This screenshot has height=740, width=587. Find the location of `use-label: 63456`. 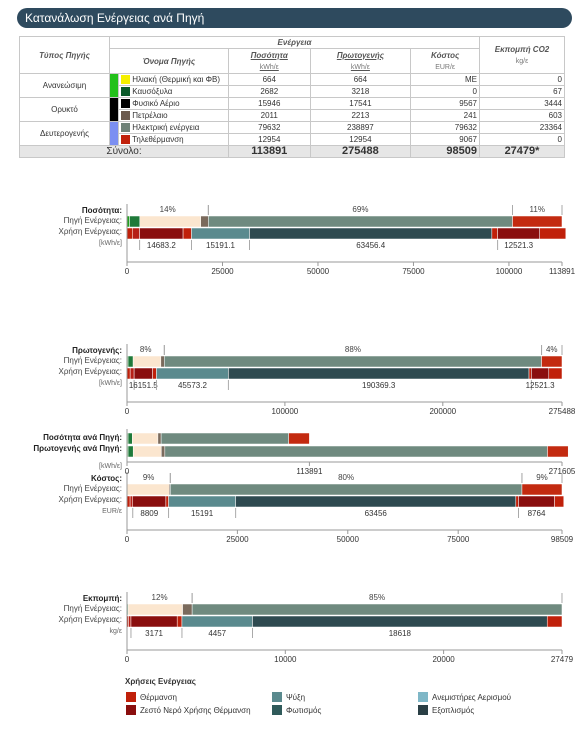

use-label: 63456 is located at coordinates (376, 513).